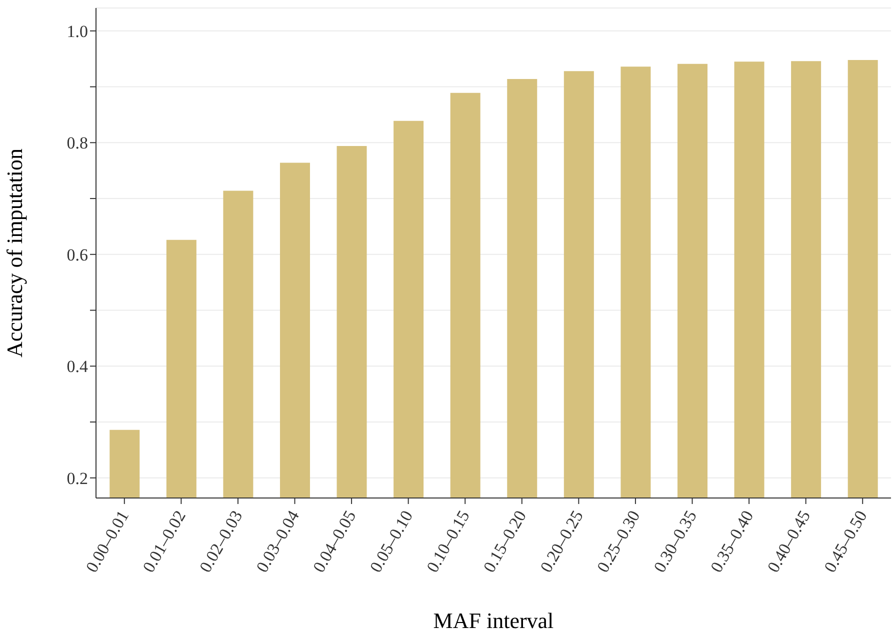 Image resolution: width=893 pixels, height=637 pixels. Describe the element at coordinates (77, 478) in the screenshot. I see `y-tick-label: 0.2` at that location.